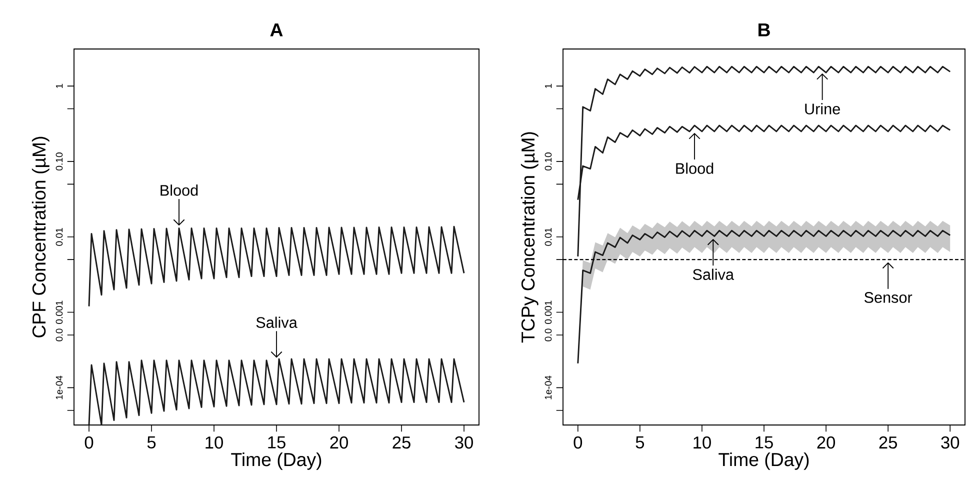  Describe the element at coordinates (822, 108) in the screenshot. I see `annotation: Urine` at that location.